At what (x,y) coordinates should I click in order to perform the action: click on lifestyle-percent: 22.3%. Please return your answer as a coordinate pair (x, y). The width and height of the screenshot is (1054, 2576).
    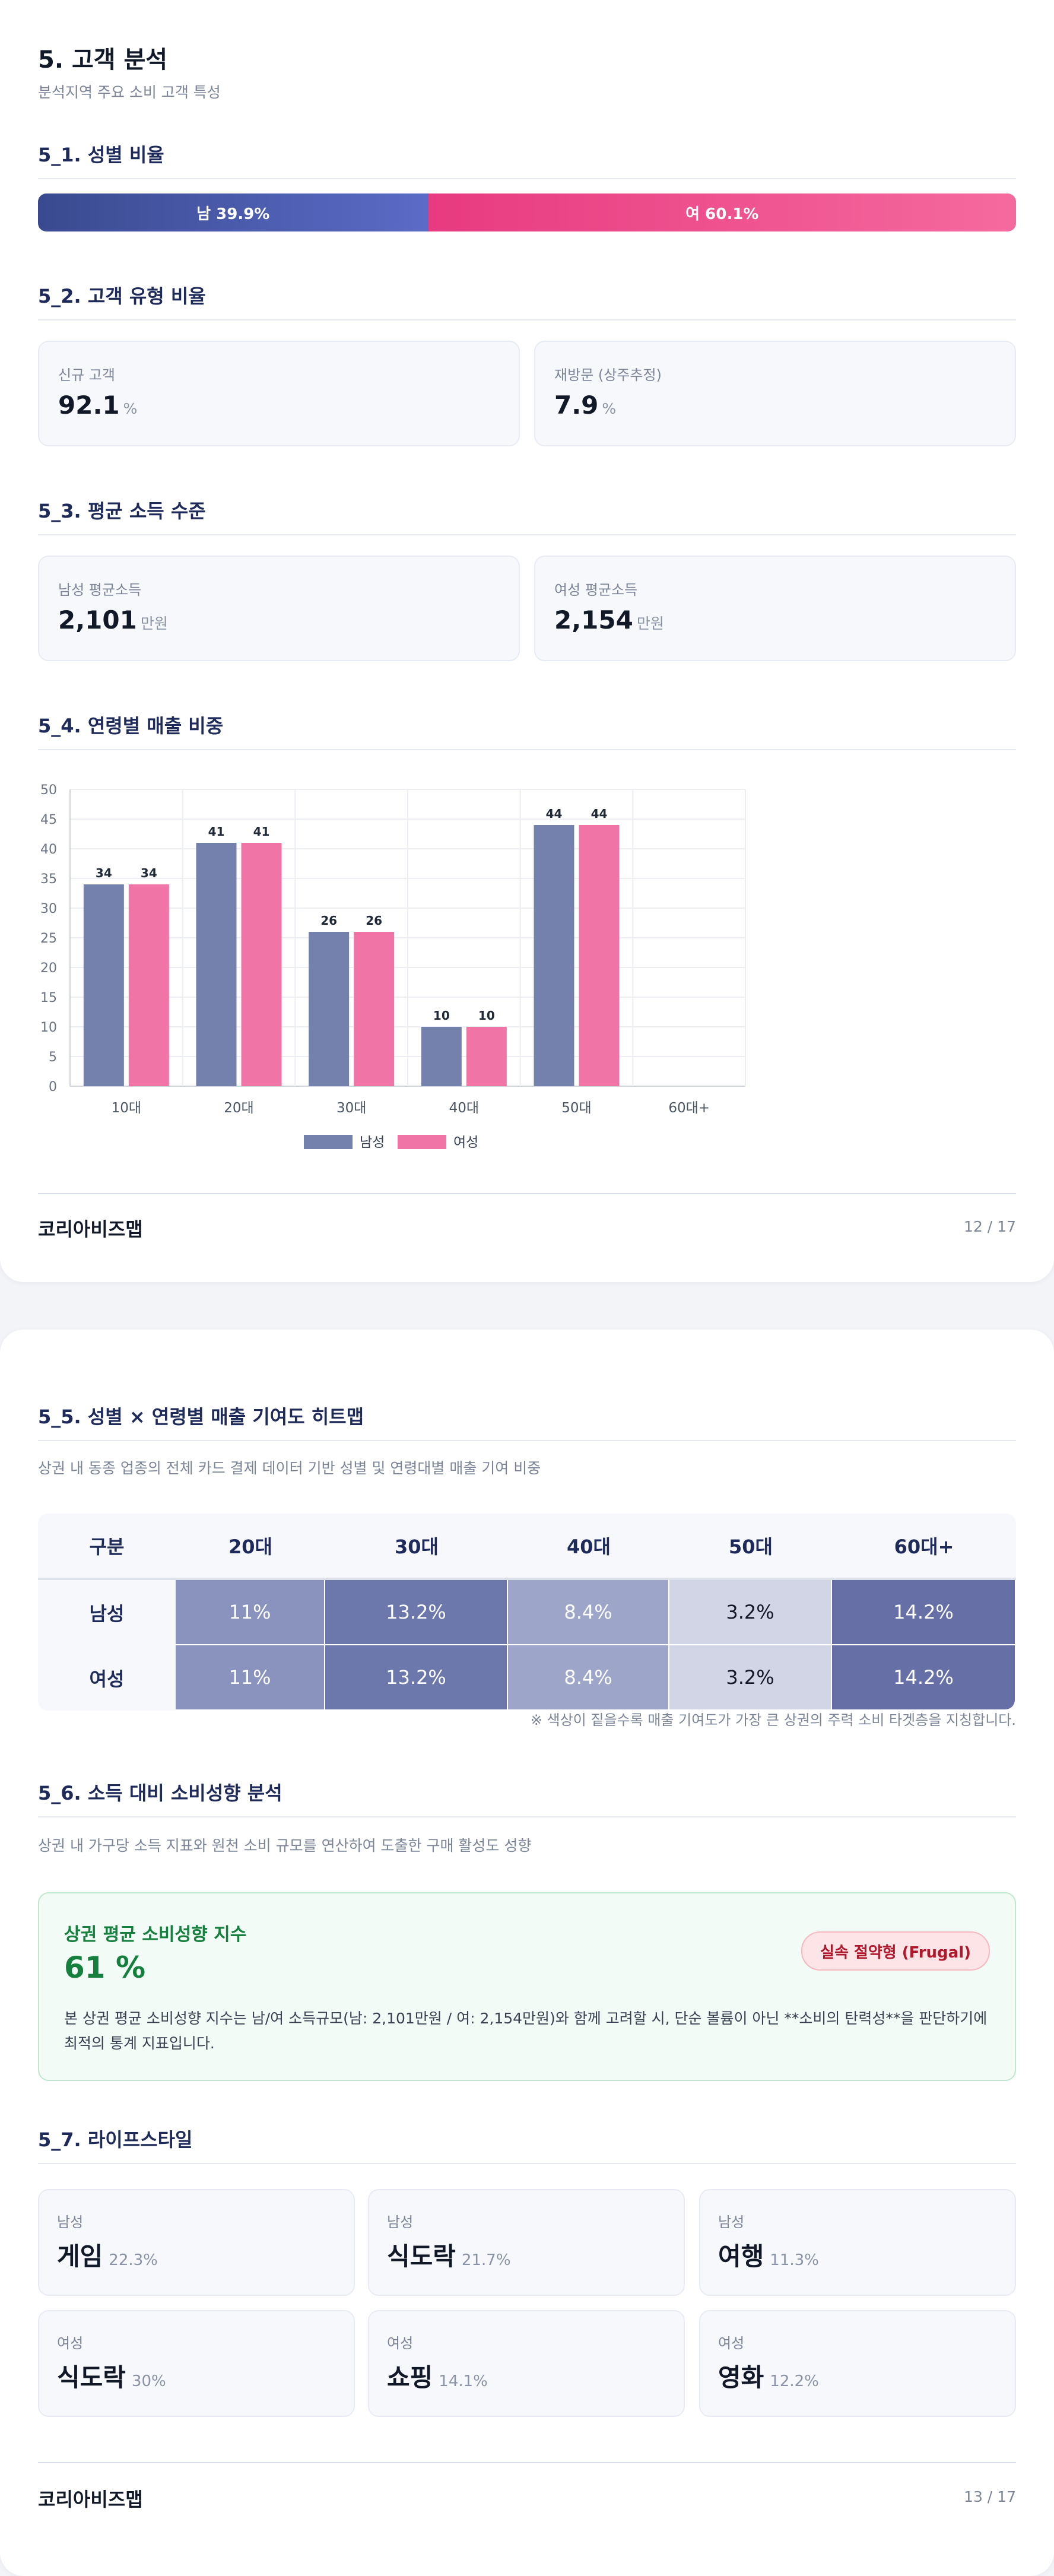
    Looking at the image, I should click on (133, 2260).